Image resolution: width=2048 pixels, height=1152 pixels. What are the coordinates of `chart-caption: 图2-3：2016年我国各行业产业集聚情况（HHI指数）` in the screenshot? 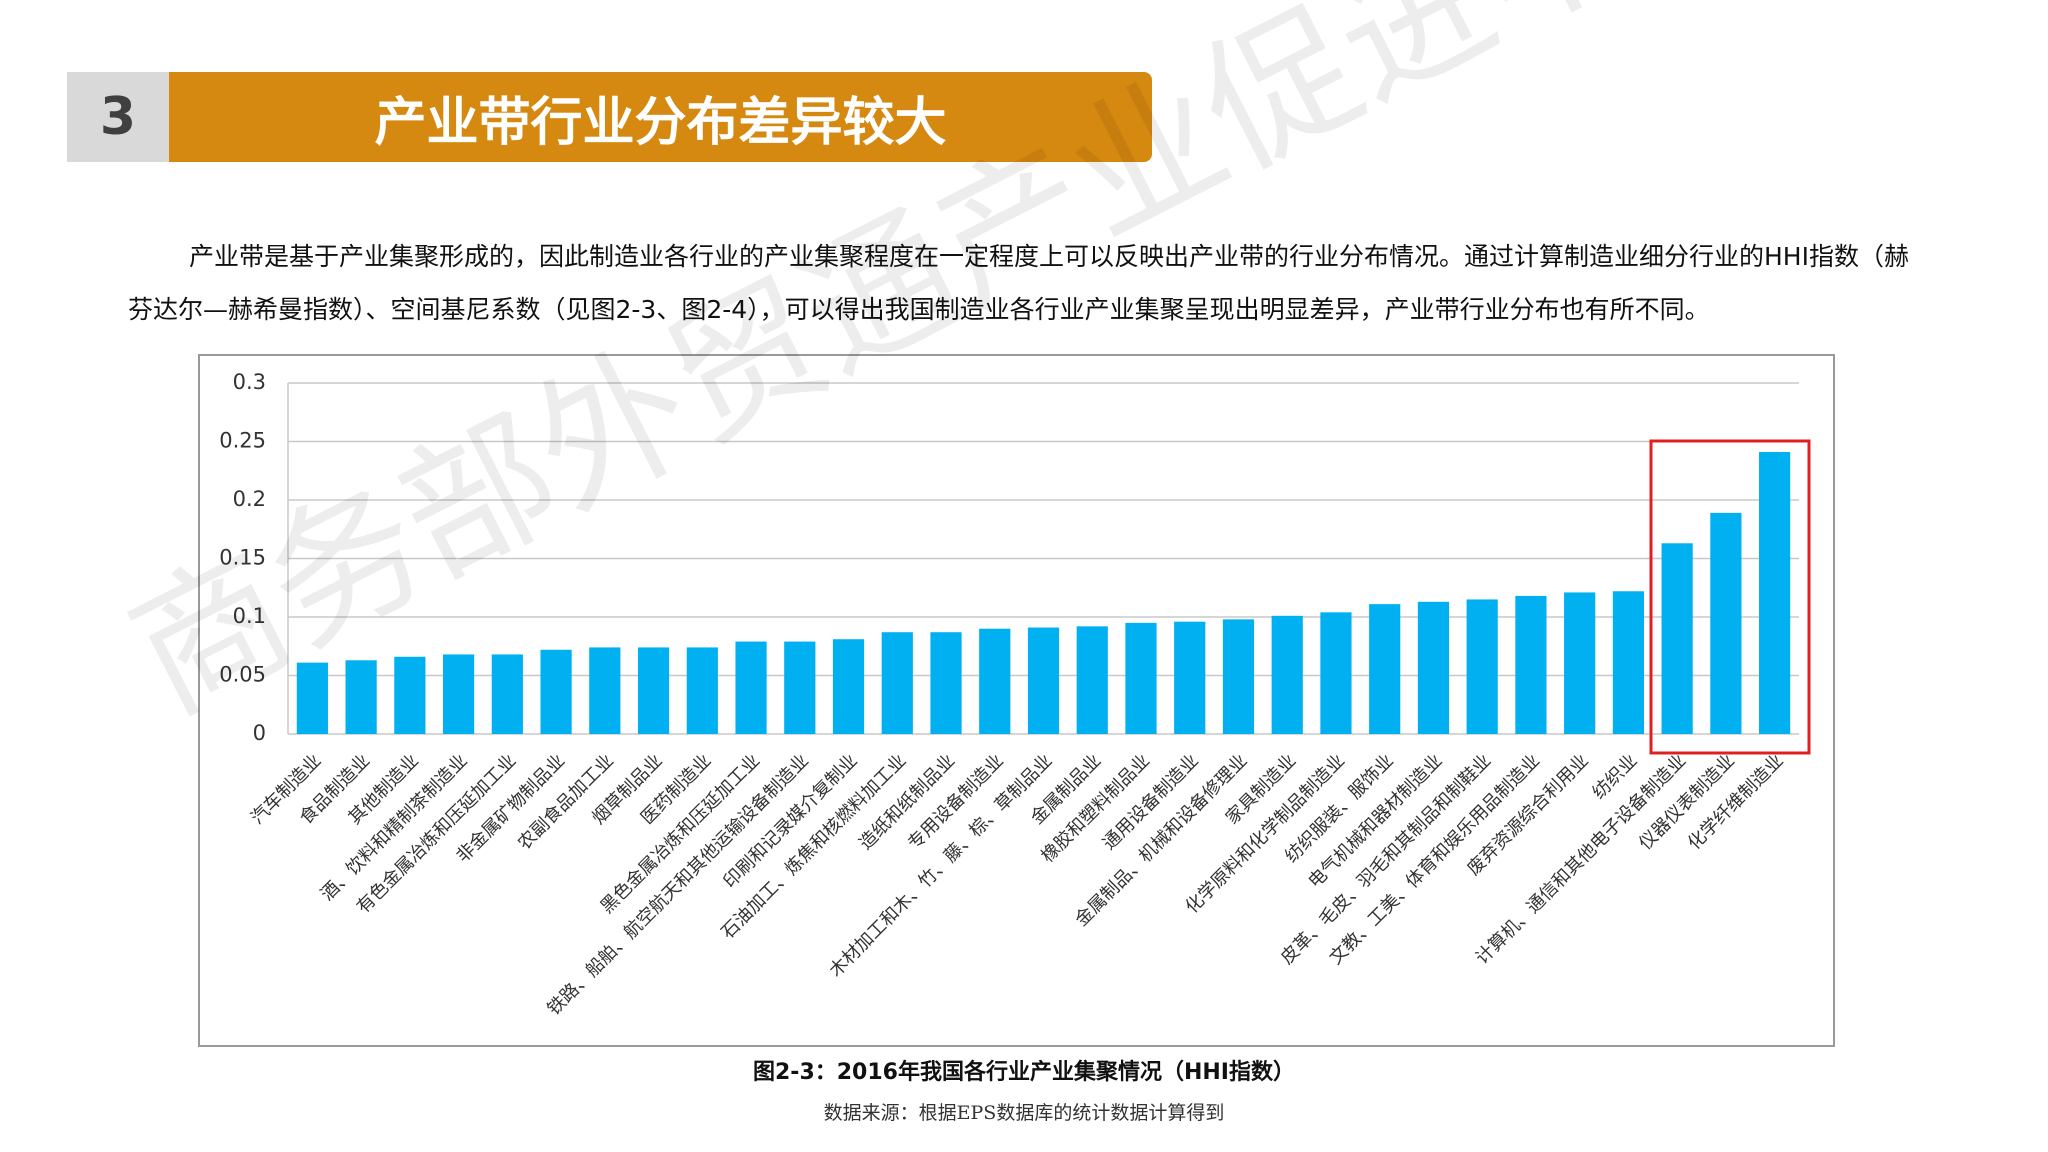 It's located at (1024, 1072).